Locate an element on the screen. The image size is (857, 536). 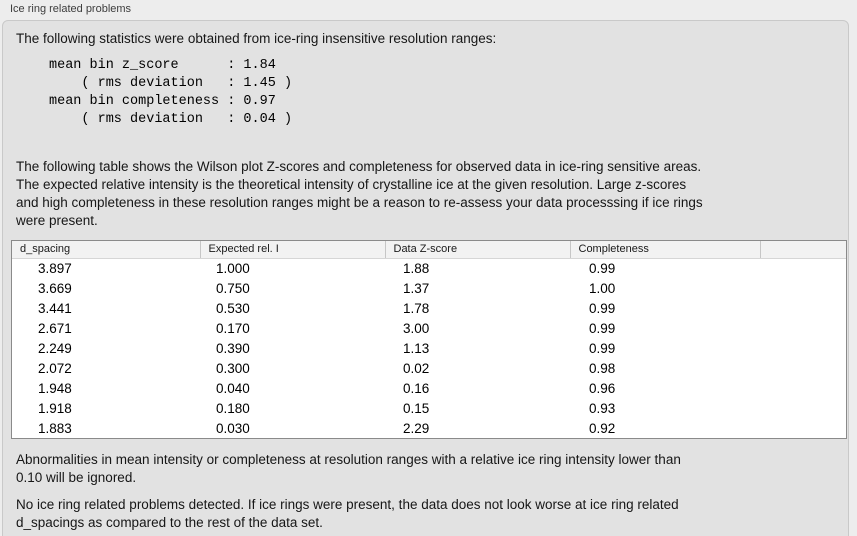
table-row: 2.249 0.390 1.13 0.99 is located at coordinates (429, 348).